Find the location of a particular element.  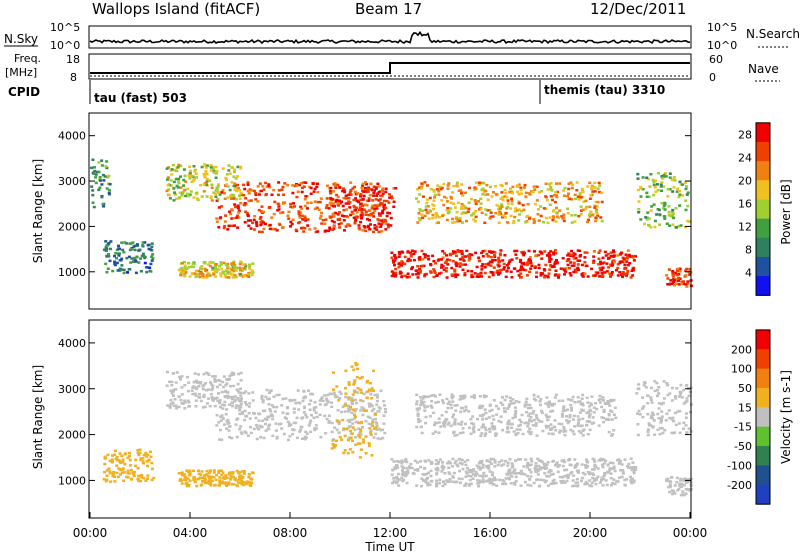

nsky-right-tick-bottom: 10^0 is located at coordinates (722, 45).